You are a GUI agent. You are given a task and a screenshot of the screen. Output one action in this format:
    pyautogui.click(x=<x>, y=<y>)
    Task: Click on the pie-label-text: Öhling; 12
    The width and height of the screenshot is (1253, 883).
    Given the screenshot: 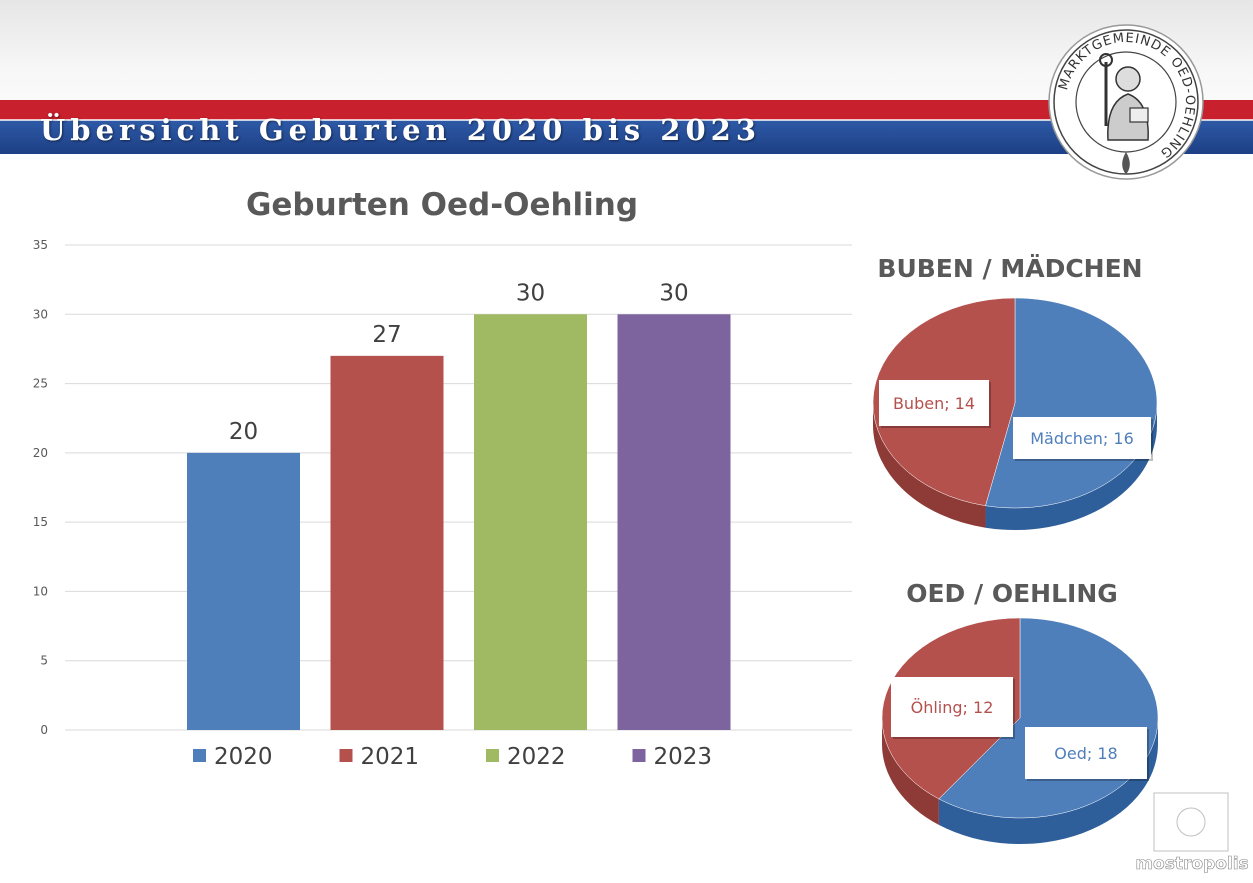 What is the action you would take?
    pyautogui.click(x=952, y=707)
    